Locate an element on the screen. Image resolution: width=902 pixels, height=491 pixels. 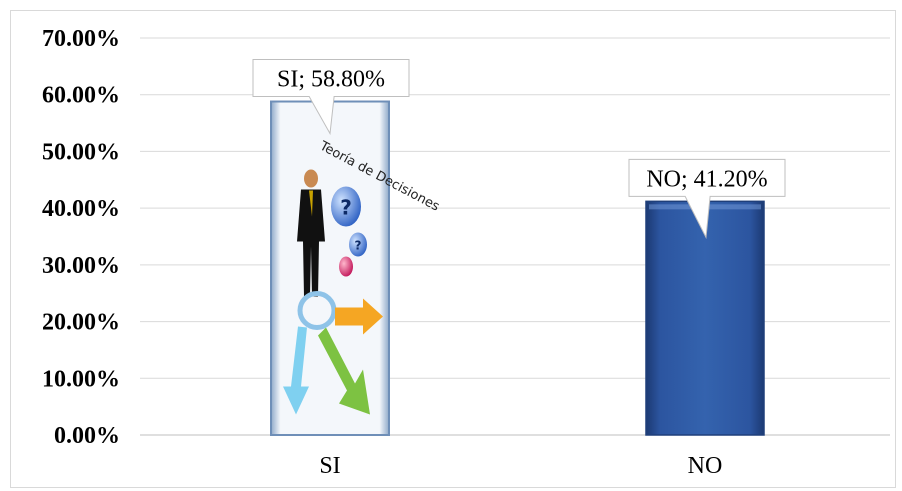
y-tick-label: 10.00% is located at coordinates (81, 379).